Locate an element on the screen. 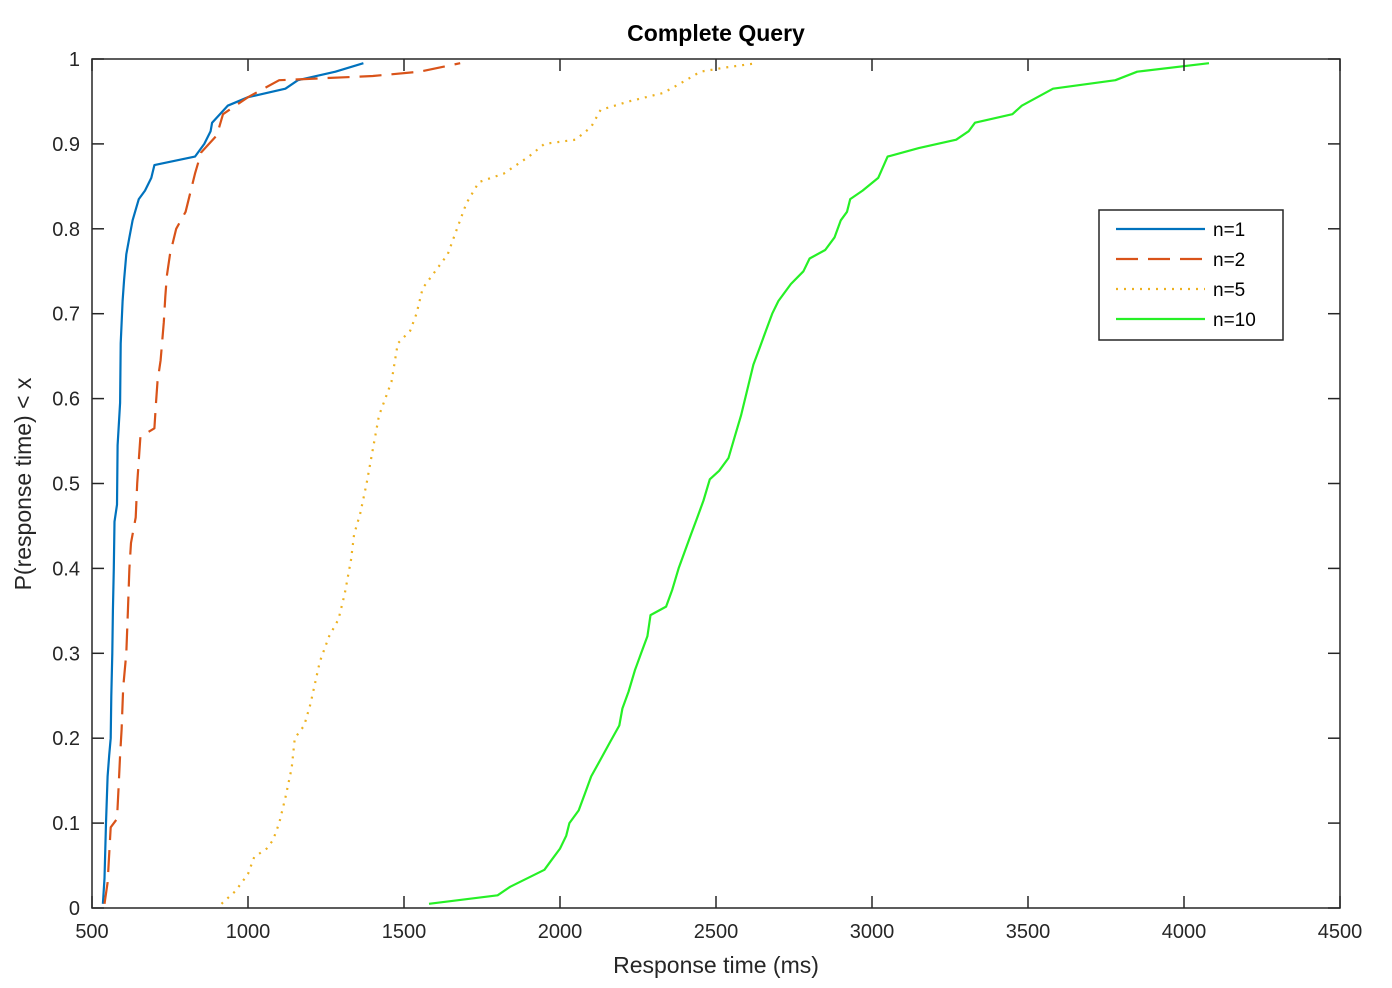 The height and width of the screenshot is (988, 1392). y-tick-label: 1 is located at coordinates (74, 60).